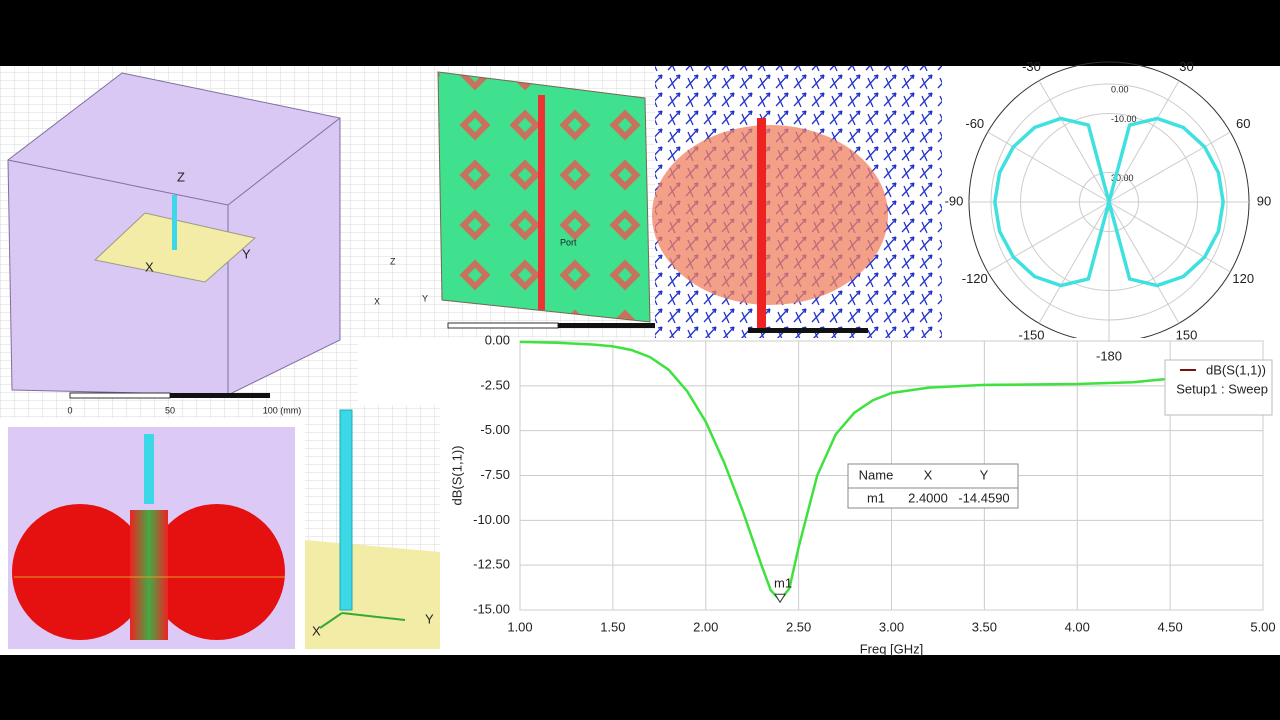  What do you see at coordinates (1031, 335) in the screenshot?
I see `theta-tick-label: -150` at bounding box center [1031, 335].